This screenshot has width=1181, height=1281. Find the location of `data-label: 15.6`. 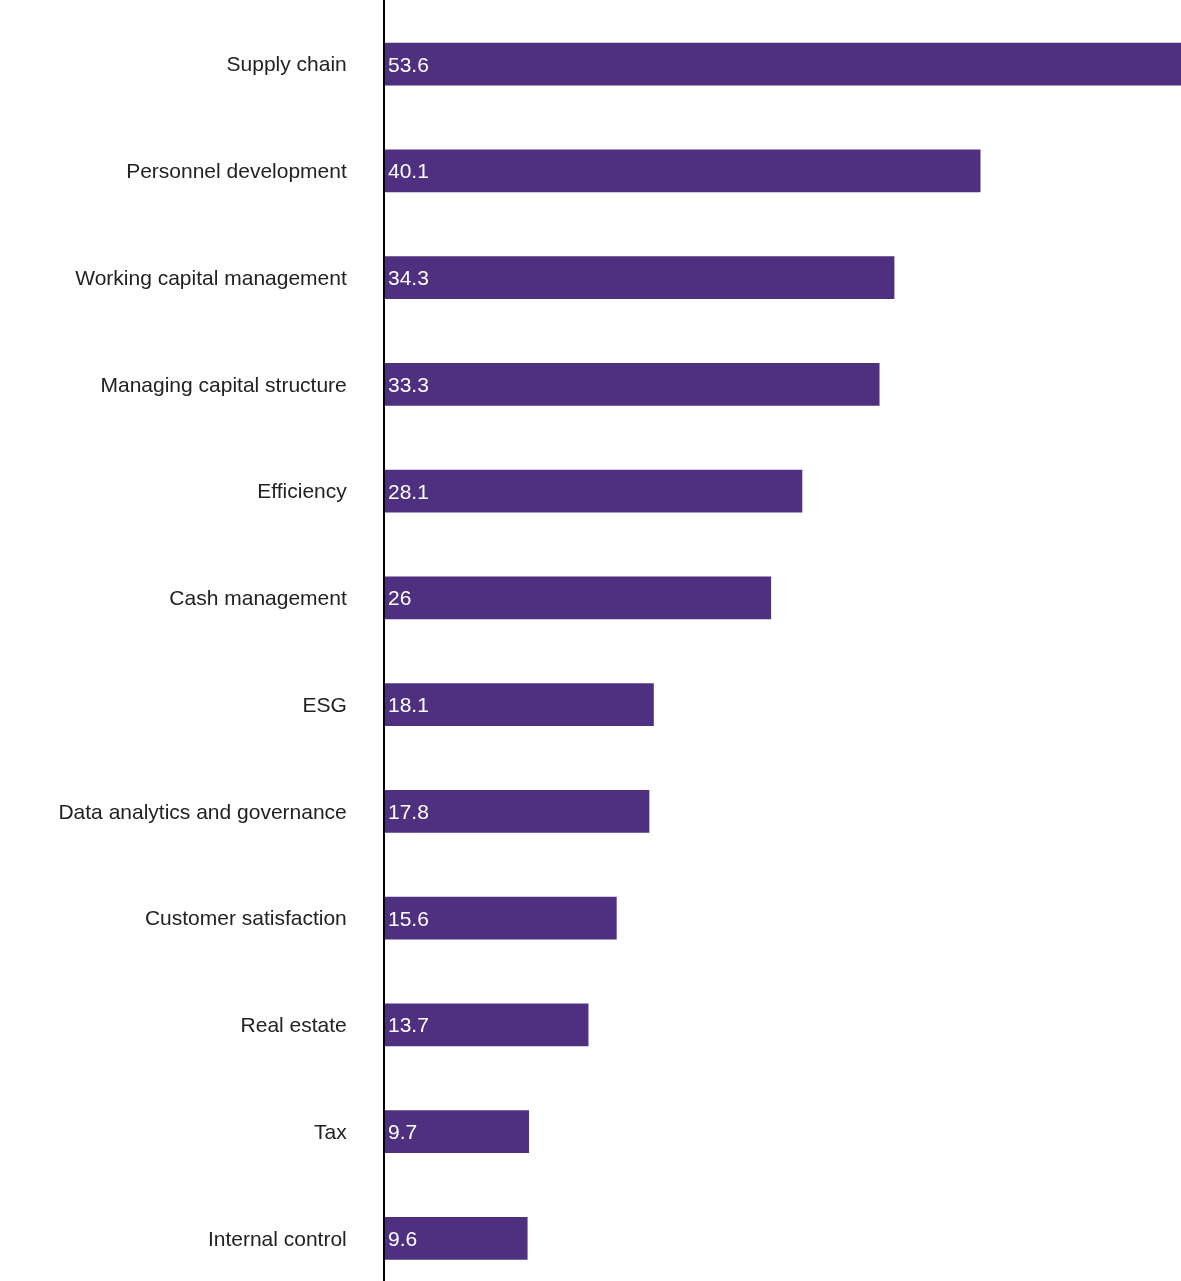

data-label: 15.6 is located at coordinates (408, 918).